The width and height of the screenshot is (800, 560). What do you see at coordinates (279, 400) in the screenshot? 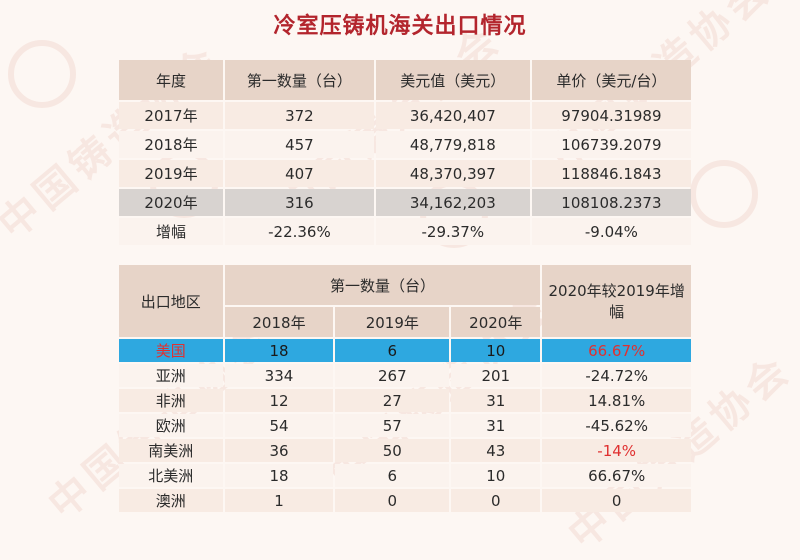
I see `cell-2018: 12` at bounding box center [279, 400].